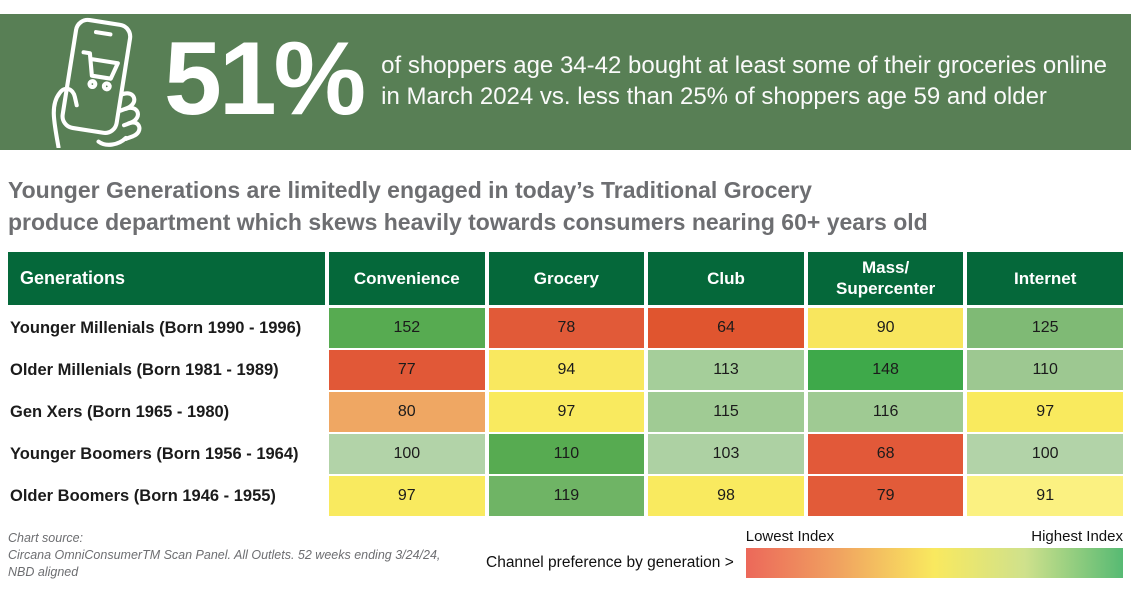 The image size is (1131, 601). What do you see at coordinates (726, 279) in the screenshot?
I see `column-header-club: Club` at bounding box center [726, 279].